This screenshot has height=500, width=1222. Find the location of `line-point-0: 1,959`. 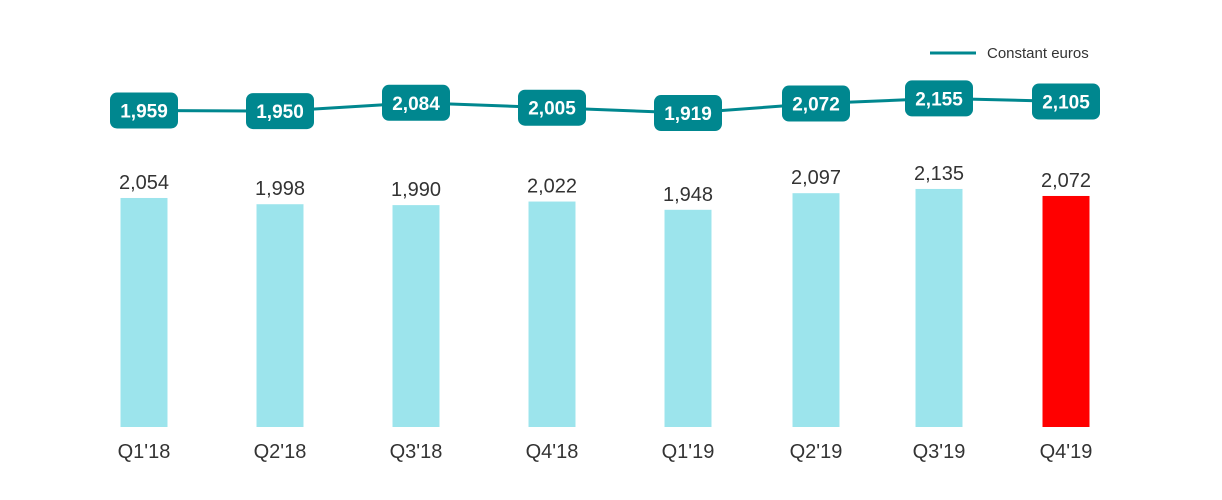

line-point-0: 1,959 is located at coordinates (144, 110).